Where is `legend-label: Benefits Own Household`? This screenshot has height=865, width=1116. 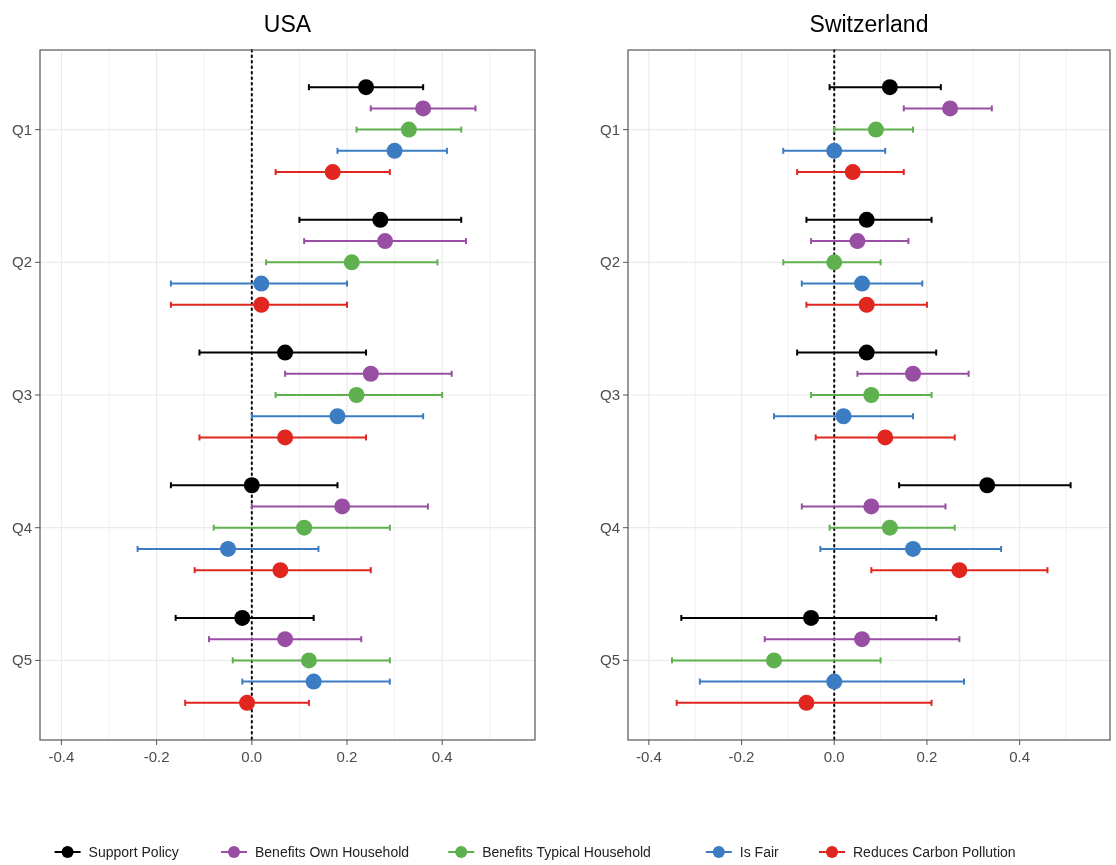
legend-label: Benefits Own Household is located at coordinates (332, 852).